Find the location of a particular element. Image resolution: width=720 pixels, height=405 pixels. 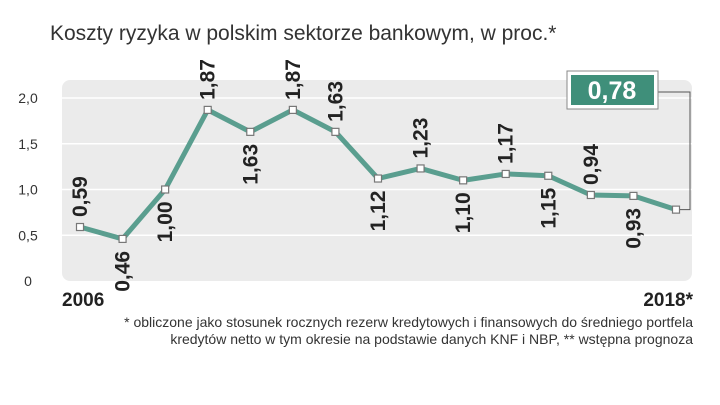

data-label: 1,10 is located at coordinates (463, 212).